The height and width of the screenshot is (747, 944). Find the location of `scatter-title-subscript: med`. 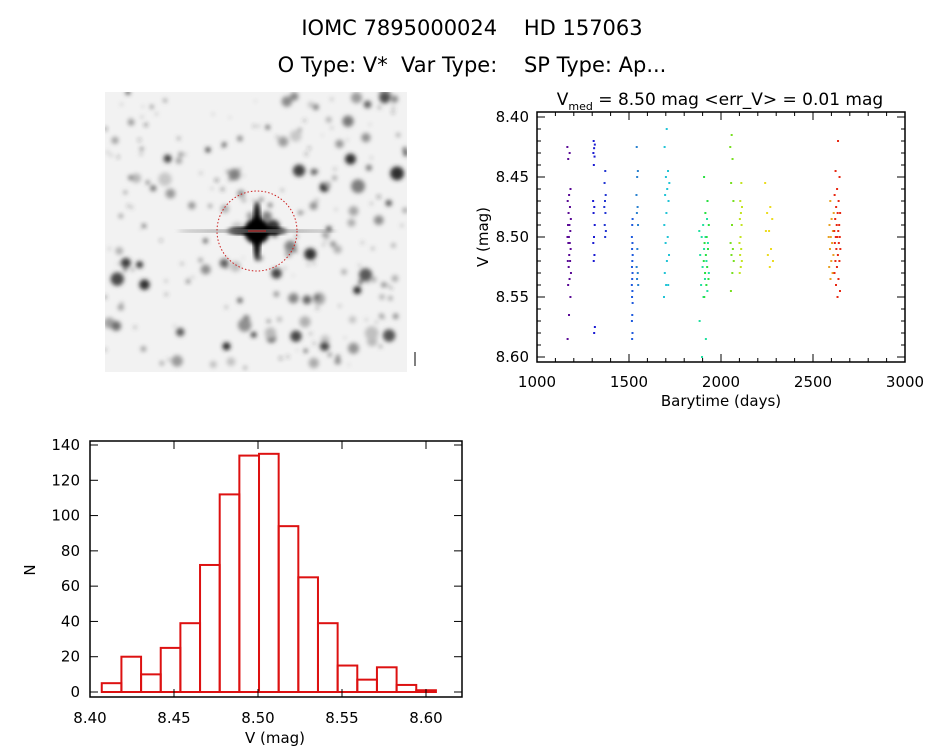

scatter-title-subscript: med is located at coordinates (580, 106).